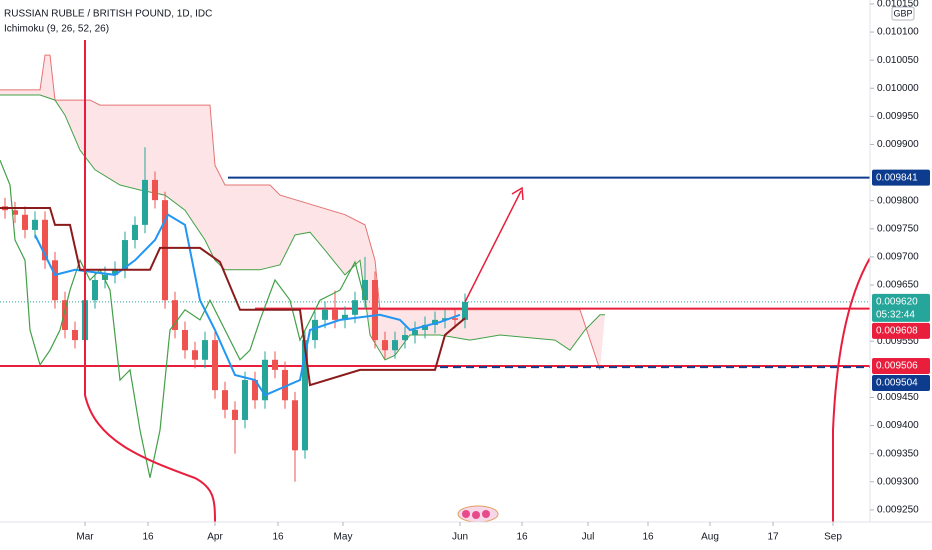 The image size is (932, 550). I want to click on y-tick-label: 0.010000, so click(898, 88).